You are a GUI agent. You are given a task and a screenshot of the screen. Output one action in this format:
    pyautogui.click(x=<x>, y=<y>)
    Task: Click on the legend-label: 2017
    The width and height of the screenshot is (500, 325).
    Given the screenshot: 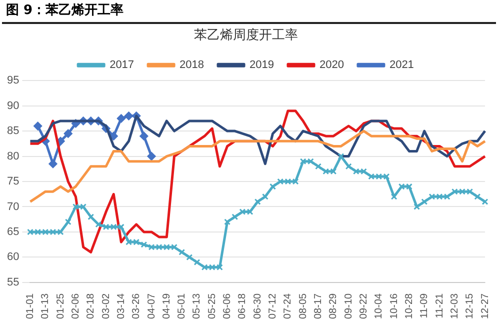 What is the action you would take?
    pyautogui.click(x=122, y=65)
    